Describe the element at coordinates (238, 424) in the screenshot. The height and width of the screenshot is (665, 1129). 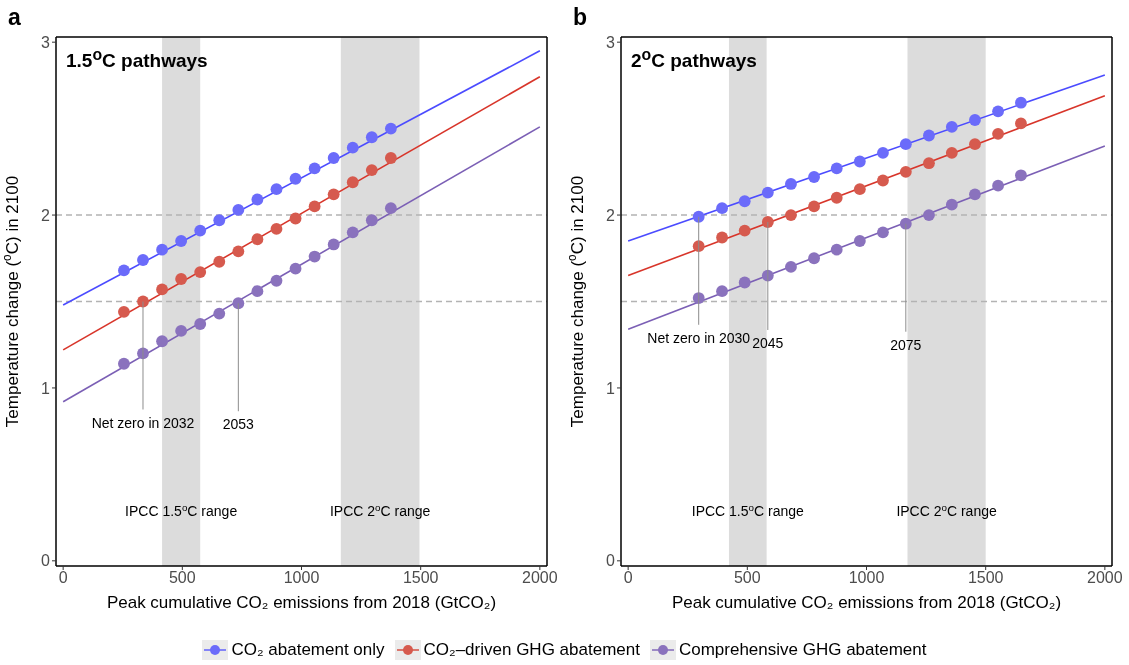
I see `annotation: 2053` at that location.